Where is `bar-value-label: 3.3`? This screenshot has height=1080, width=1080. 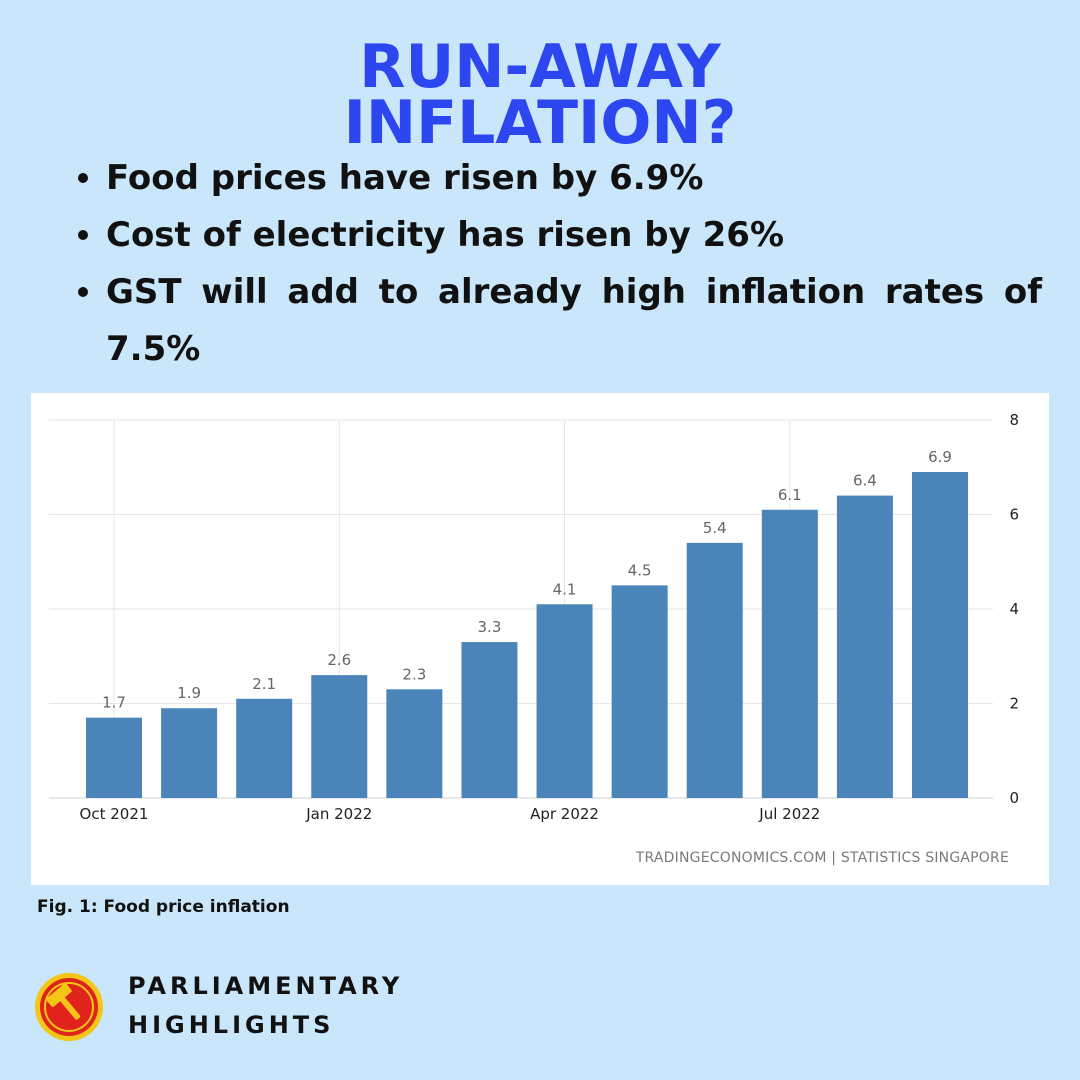
bar-value-label: 3.3 is located at coordinates (490, 627).